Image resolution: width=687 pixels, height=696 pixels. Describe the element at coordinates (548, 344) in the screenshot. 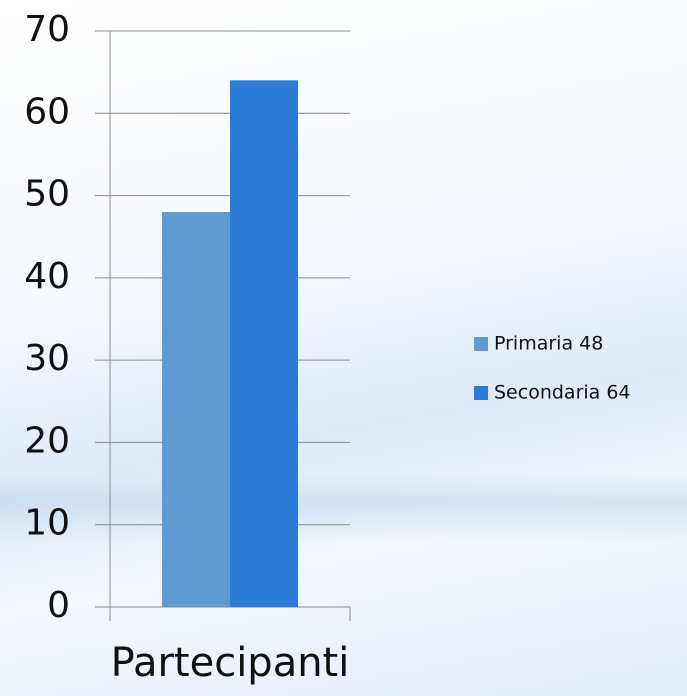

I see `legend-label: Primaria 48` at that location.